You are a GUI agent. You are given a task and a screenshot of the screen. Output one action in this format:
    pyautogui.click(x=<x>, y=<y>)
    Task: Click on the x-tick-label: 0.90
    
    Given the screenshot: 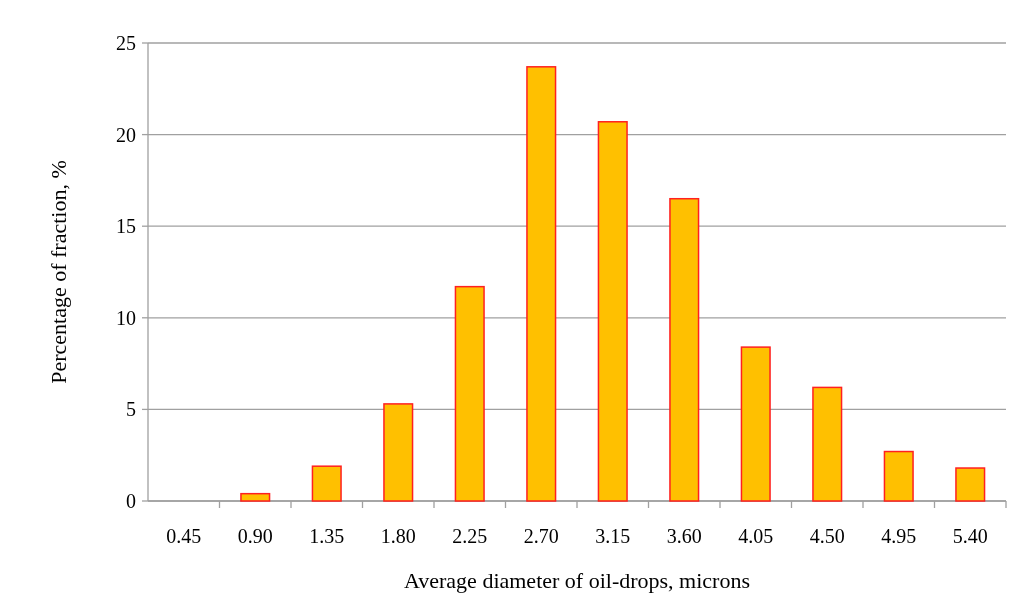 What is the action you would take?
    pyautogui.click(x=255, y=536)
    